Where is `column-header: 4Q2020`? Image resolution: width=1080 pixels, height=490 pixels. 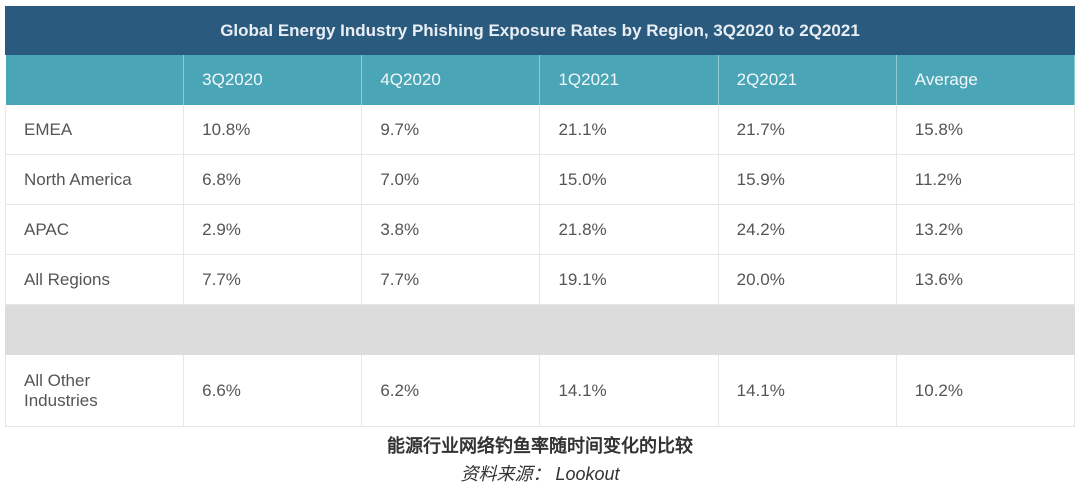 column-header: 4Q2020 is located at coordinates (451, 80).